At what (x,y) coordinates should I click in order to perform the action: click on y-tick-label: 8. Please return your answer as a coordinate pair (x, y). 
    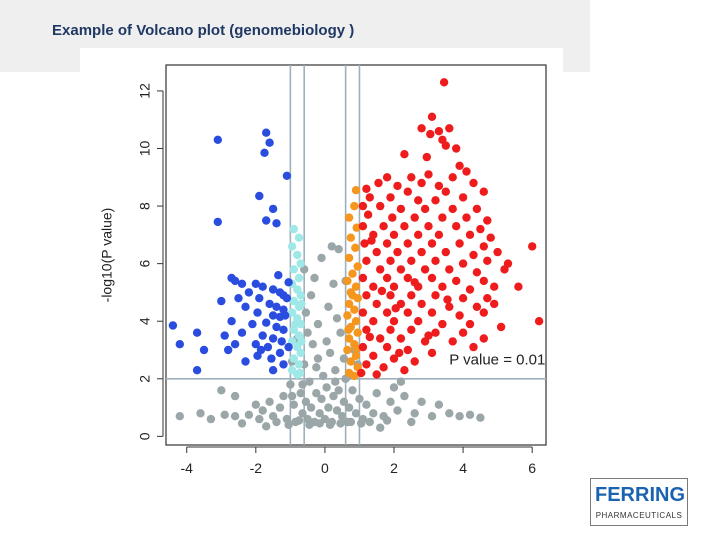
    Looking at the image, I should click on (145, 206).